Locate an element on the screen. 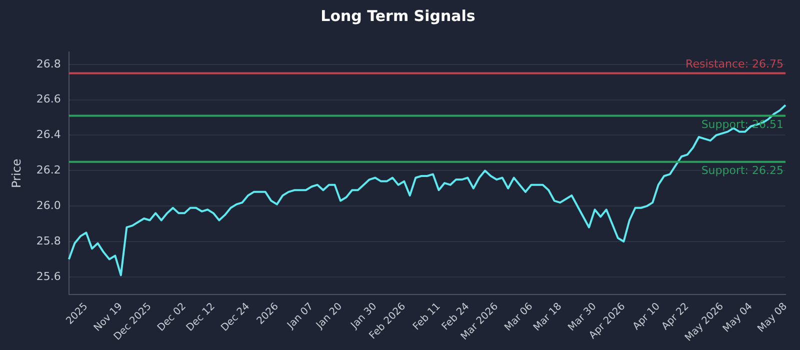  ref-line-label: Support: 26.51 is located at coordinates (742, 125).